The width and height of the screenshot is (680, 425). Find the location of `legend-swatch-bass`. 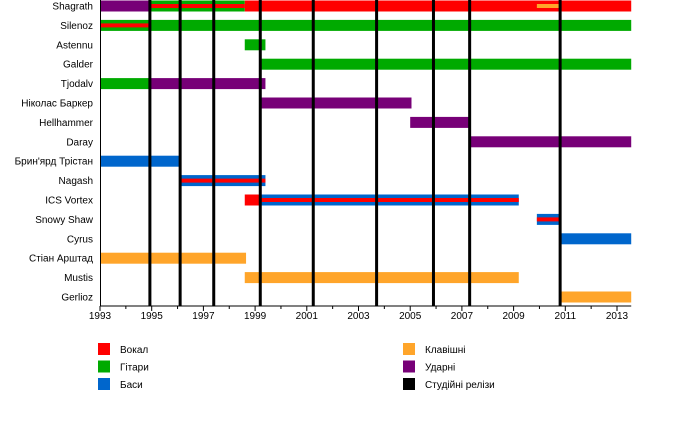

legend-swatch-bass is located at coordinates (104, 384).